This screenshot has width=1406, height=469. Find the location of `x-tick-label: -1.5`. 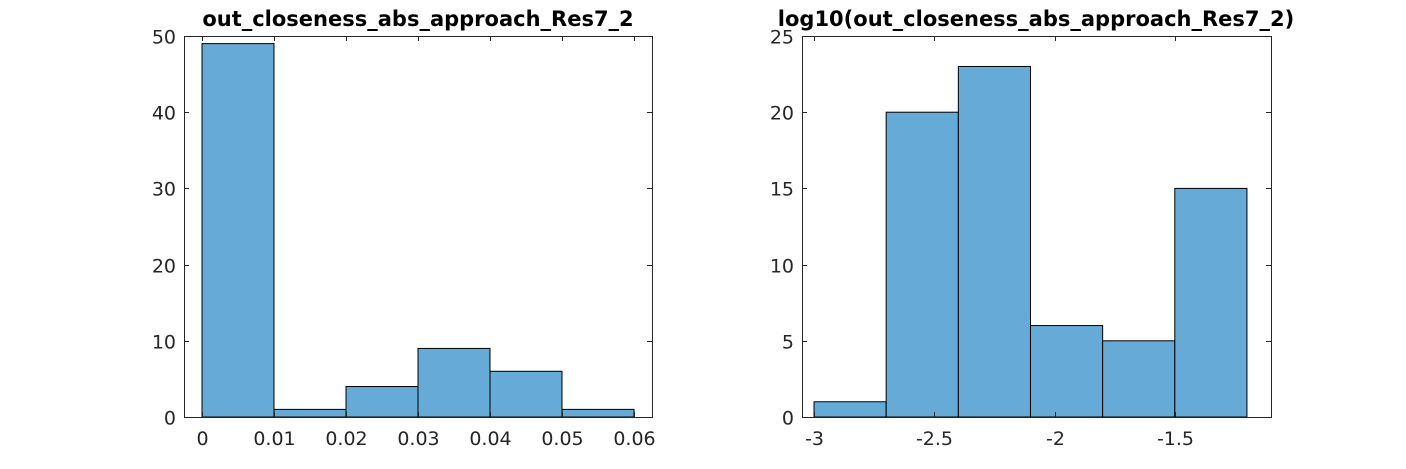

x-tick-label: -1.5 is located at coordinates (1175, 439).